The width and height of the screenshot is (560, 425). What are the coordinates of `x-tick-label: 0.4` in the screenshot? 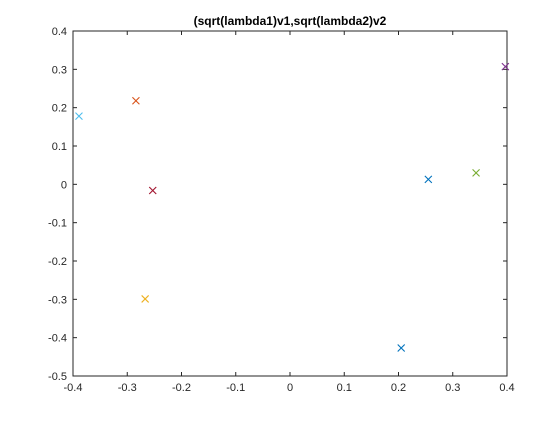 It's located at (506, 388).